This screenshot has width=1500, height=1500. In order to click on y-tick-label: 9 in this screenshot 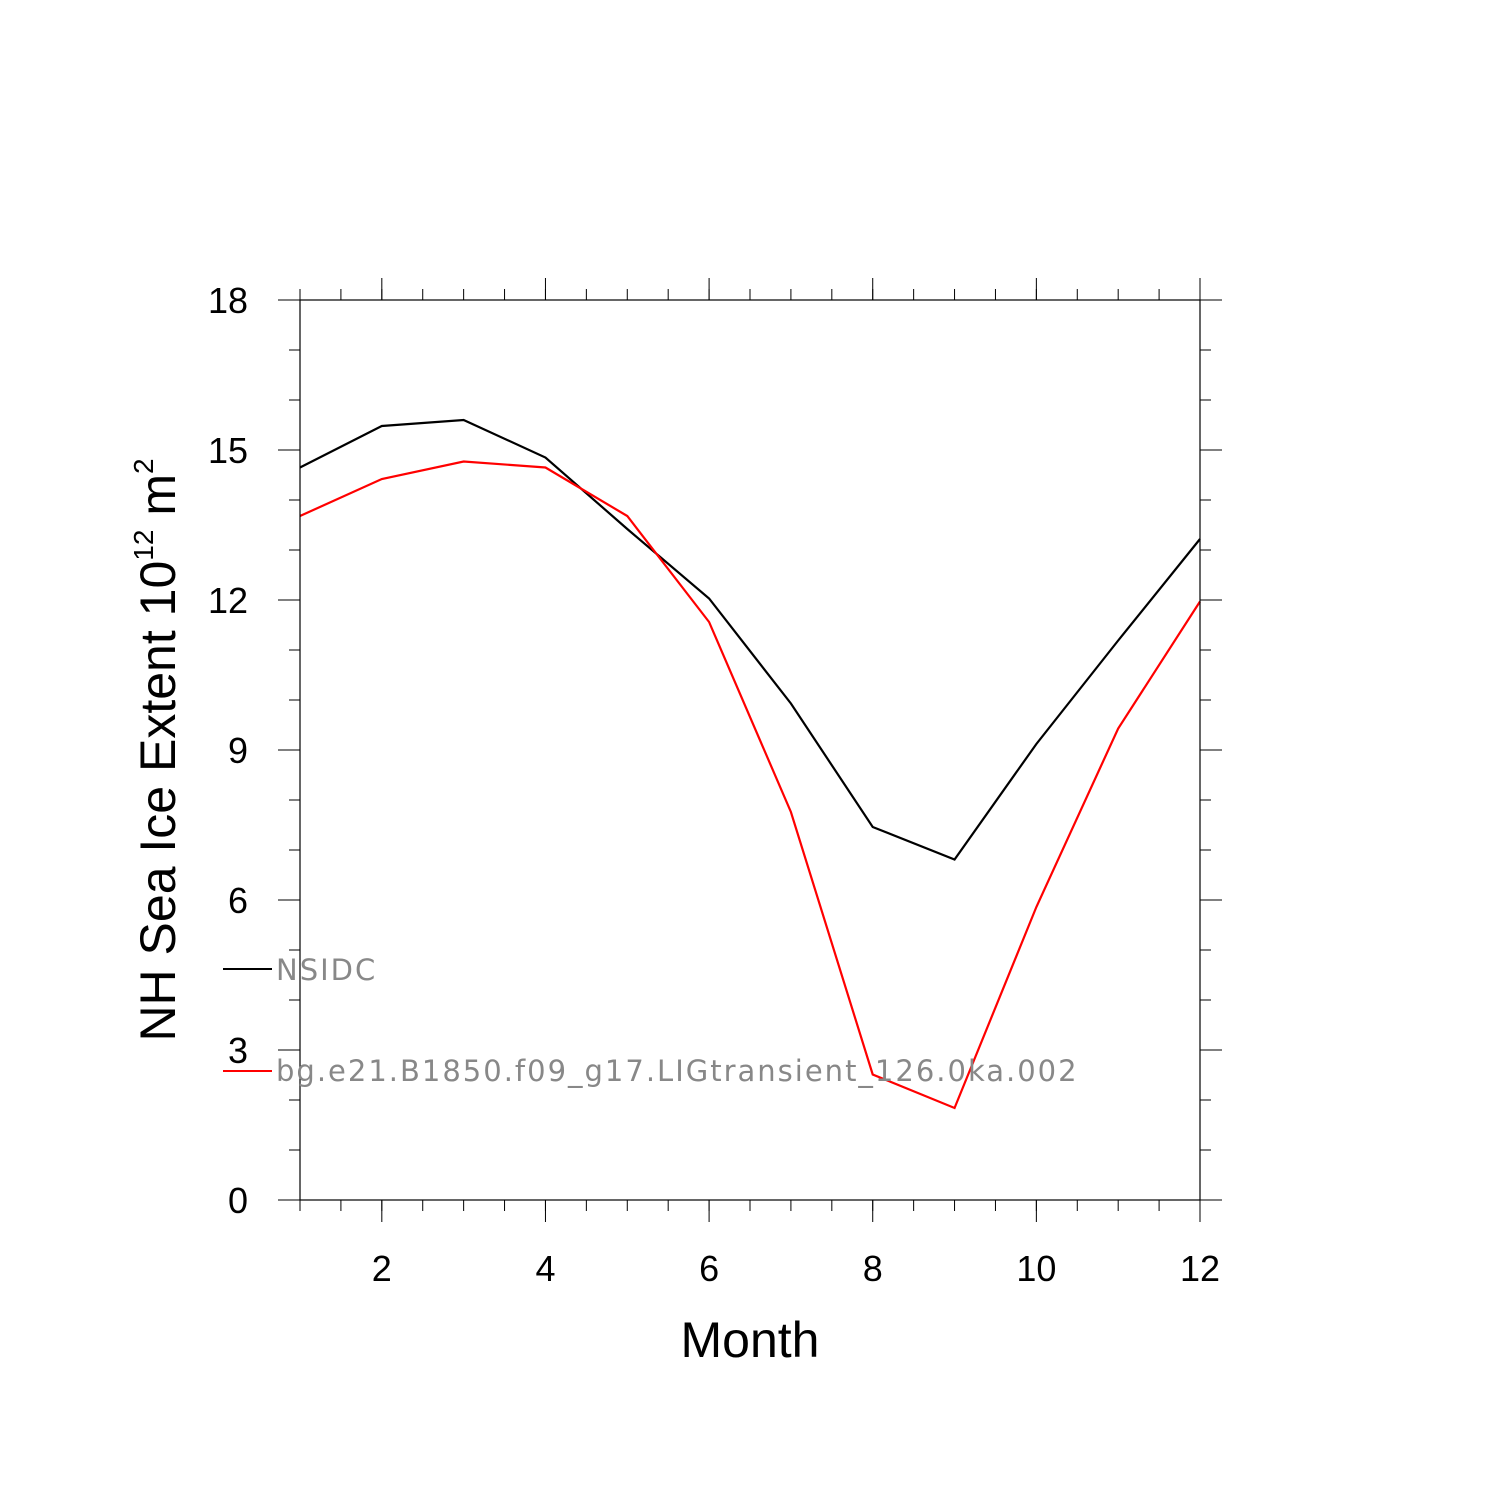, I will do `click(238, 750)`.